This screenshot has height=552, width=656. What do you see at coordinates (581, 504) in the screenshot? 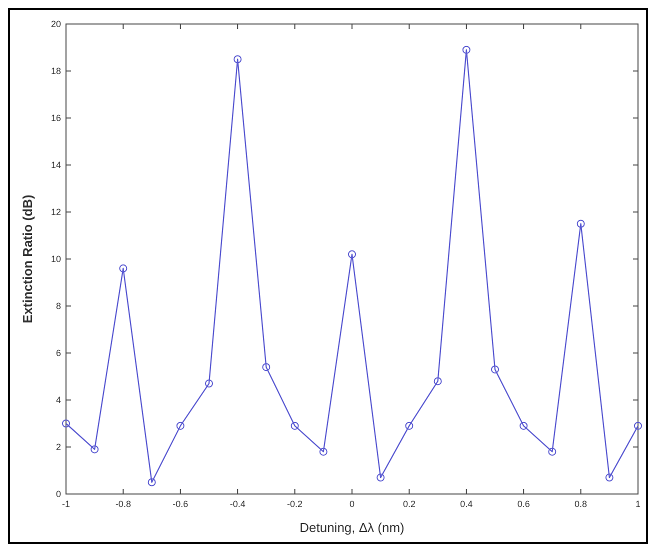
I see `x-tick-label: 0.8` at bounding box center [581, 504].